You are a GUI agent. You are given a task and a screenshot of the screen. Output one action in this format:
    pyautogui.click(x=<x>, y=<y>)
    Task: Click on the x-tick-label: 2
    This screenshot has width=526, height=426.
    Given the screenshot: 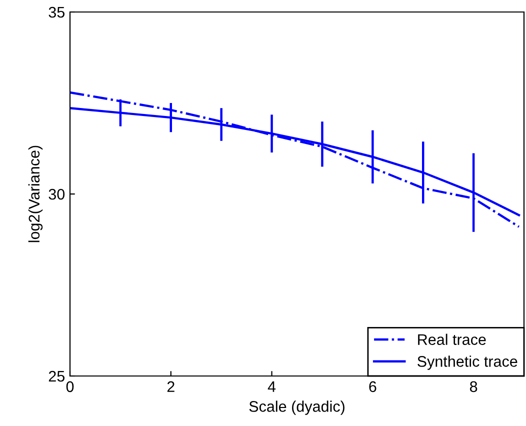 What is the action you would take?
    pyautogui.click(x=170, y=386)
    